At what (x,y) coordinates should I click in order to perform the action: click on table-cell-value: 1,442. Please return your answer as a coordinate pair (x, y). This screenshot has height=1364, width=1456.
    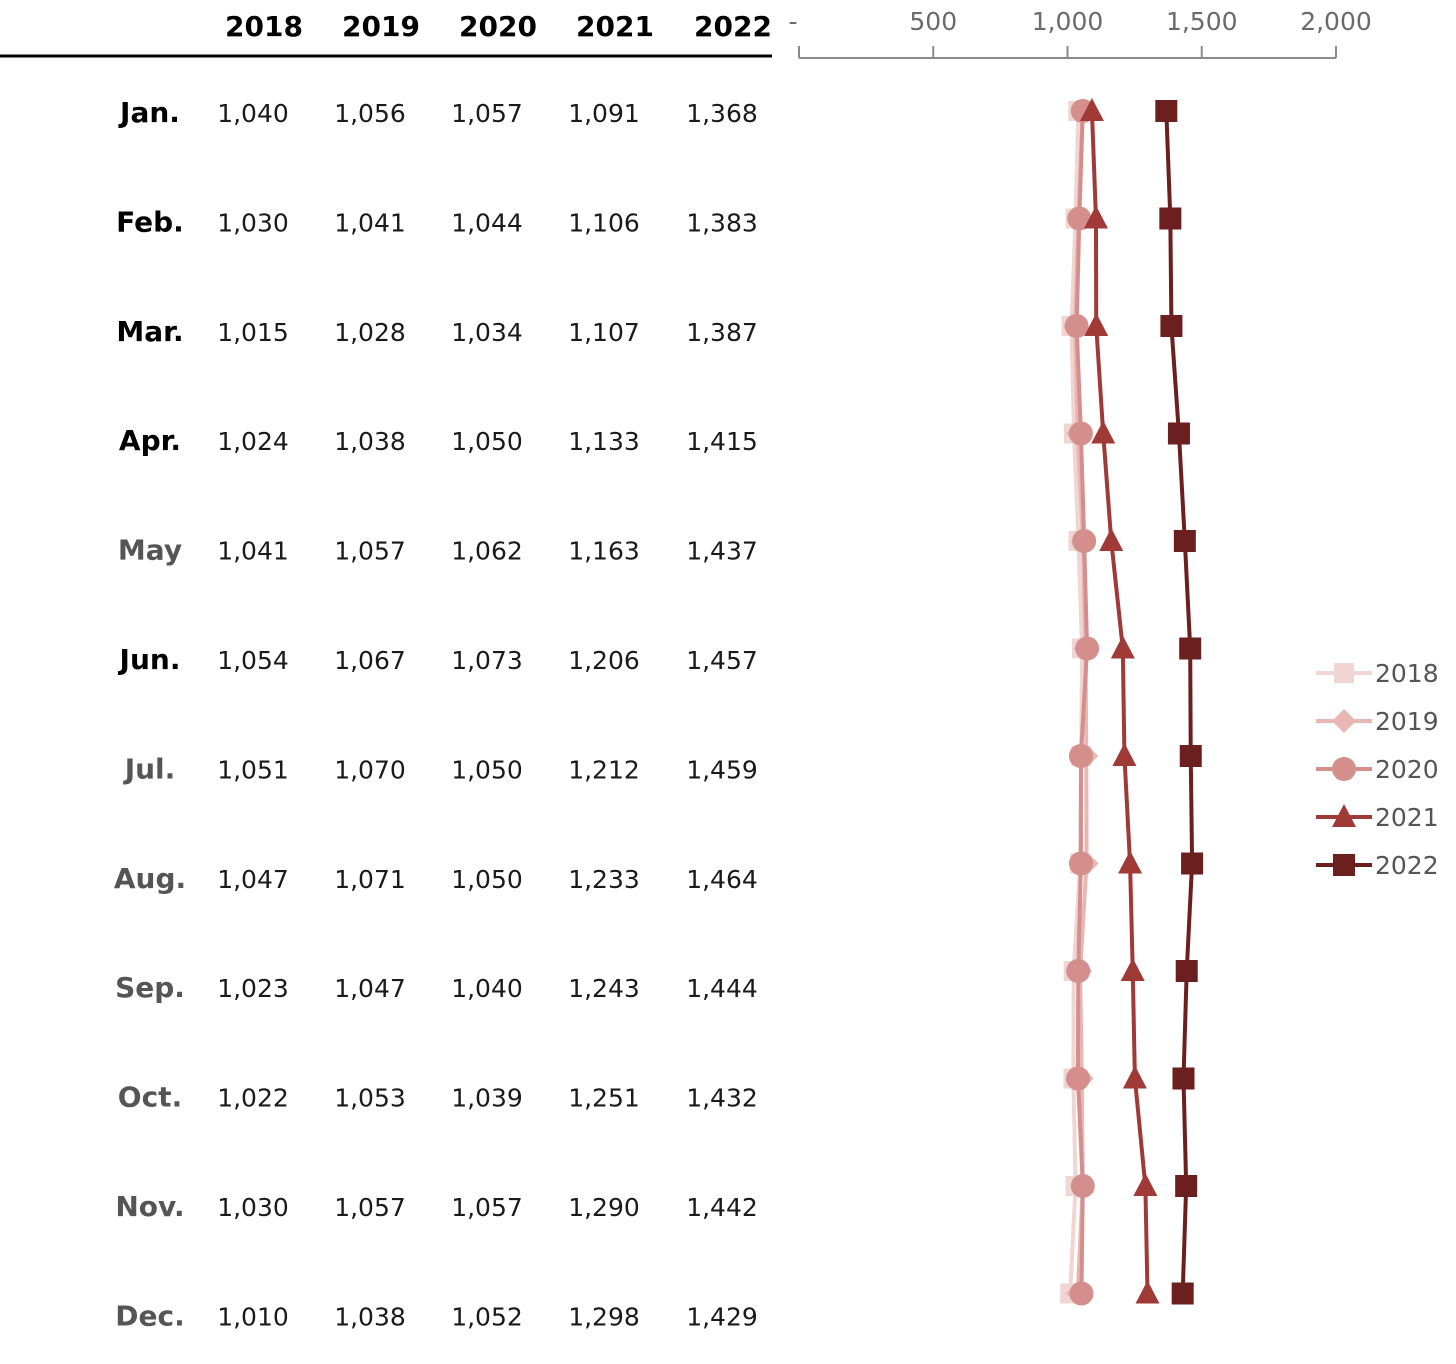
    Looking at the image, I should click on (722, 1207).